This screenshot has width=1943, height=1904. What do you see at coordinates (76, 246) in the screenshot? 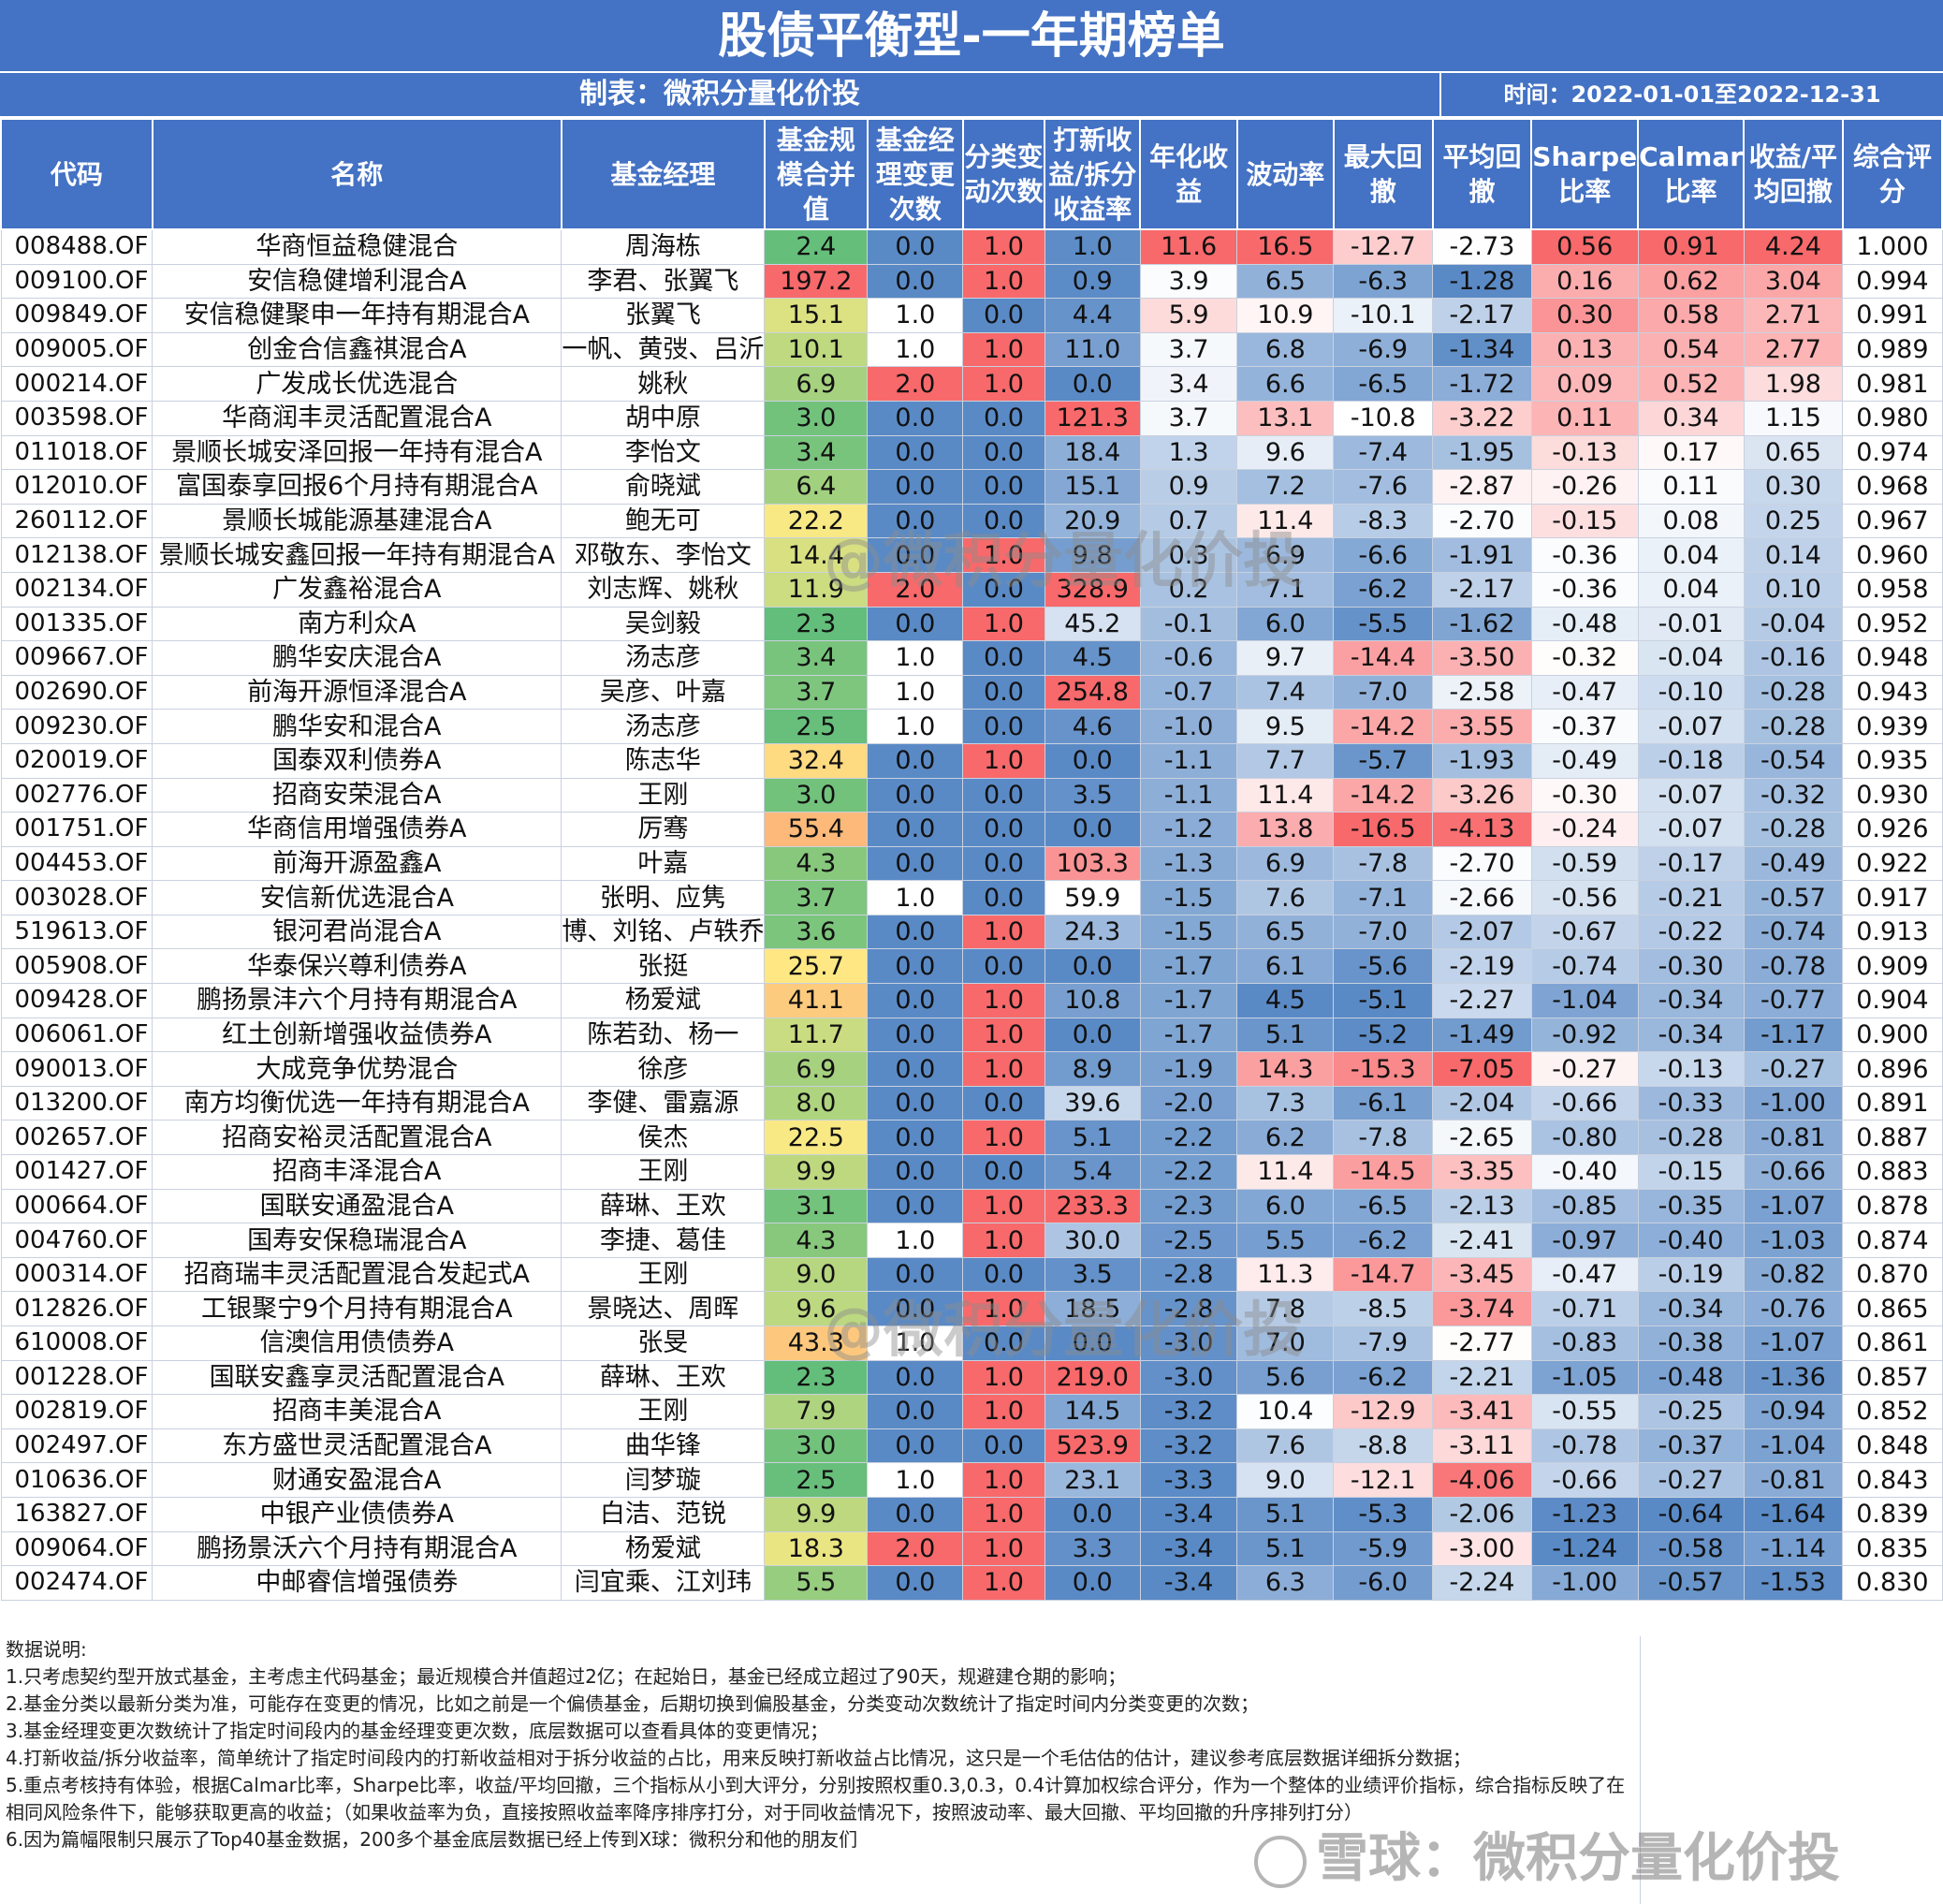
I see `fund-code-cell: 008488.OF` at bounding box center [76, 246].